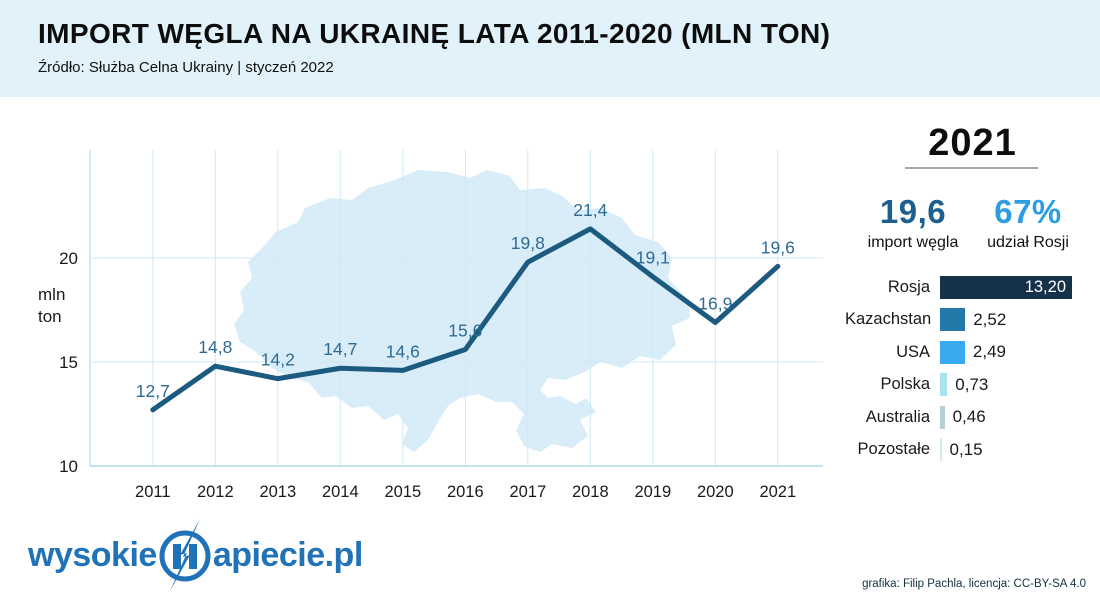  I want to click on chart-y-axis-title: mln ton, so click(51, 305).